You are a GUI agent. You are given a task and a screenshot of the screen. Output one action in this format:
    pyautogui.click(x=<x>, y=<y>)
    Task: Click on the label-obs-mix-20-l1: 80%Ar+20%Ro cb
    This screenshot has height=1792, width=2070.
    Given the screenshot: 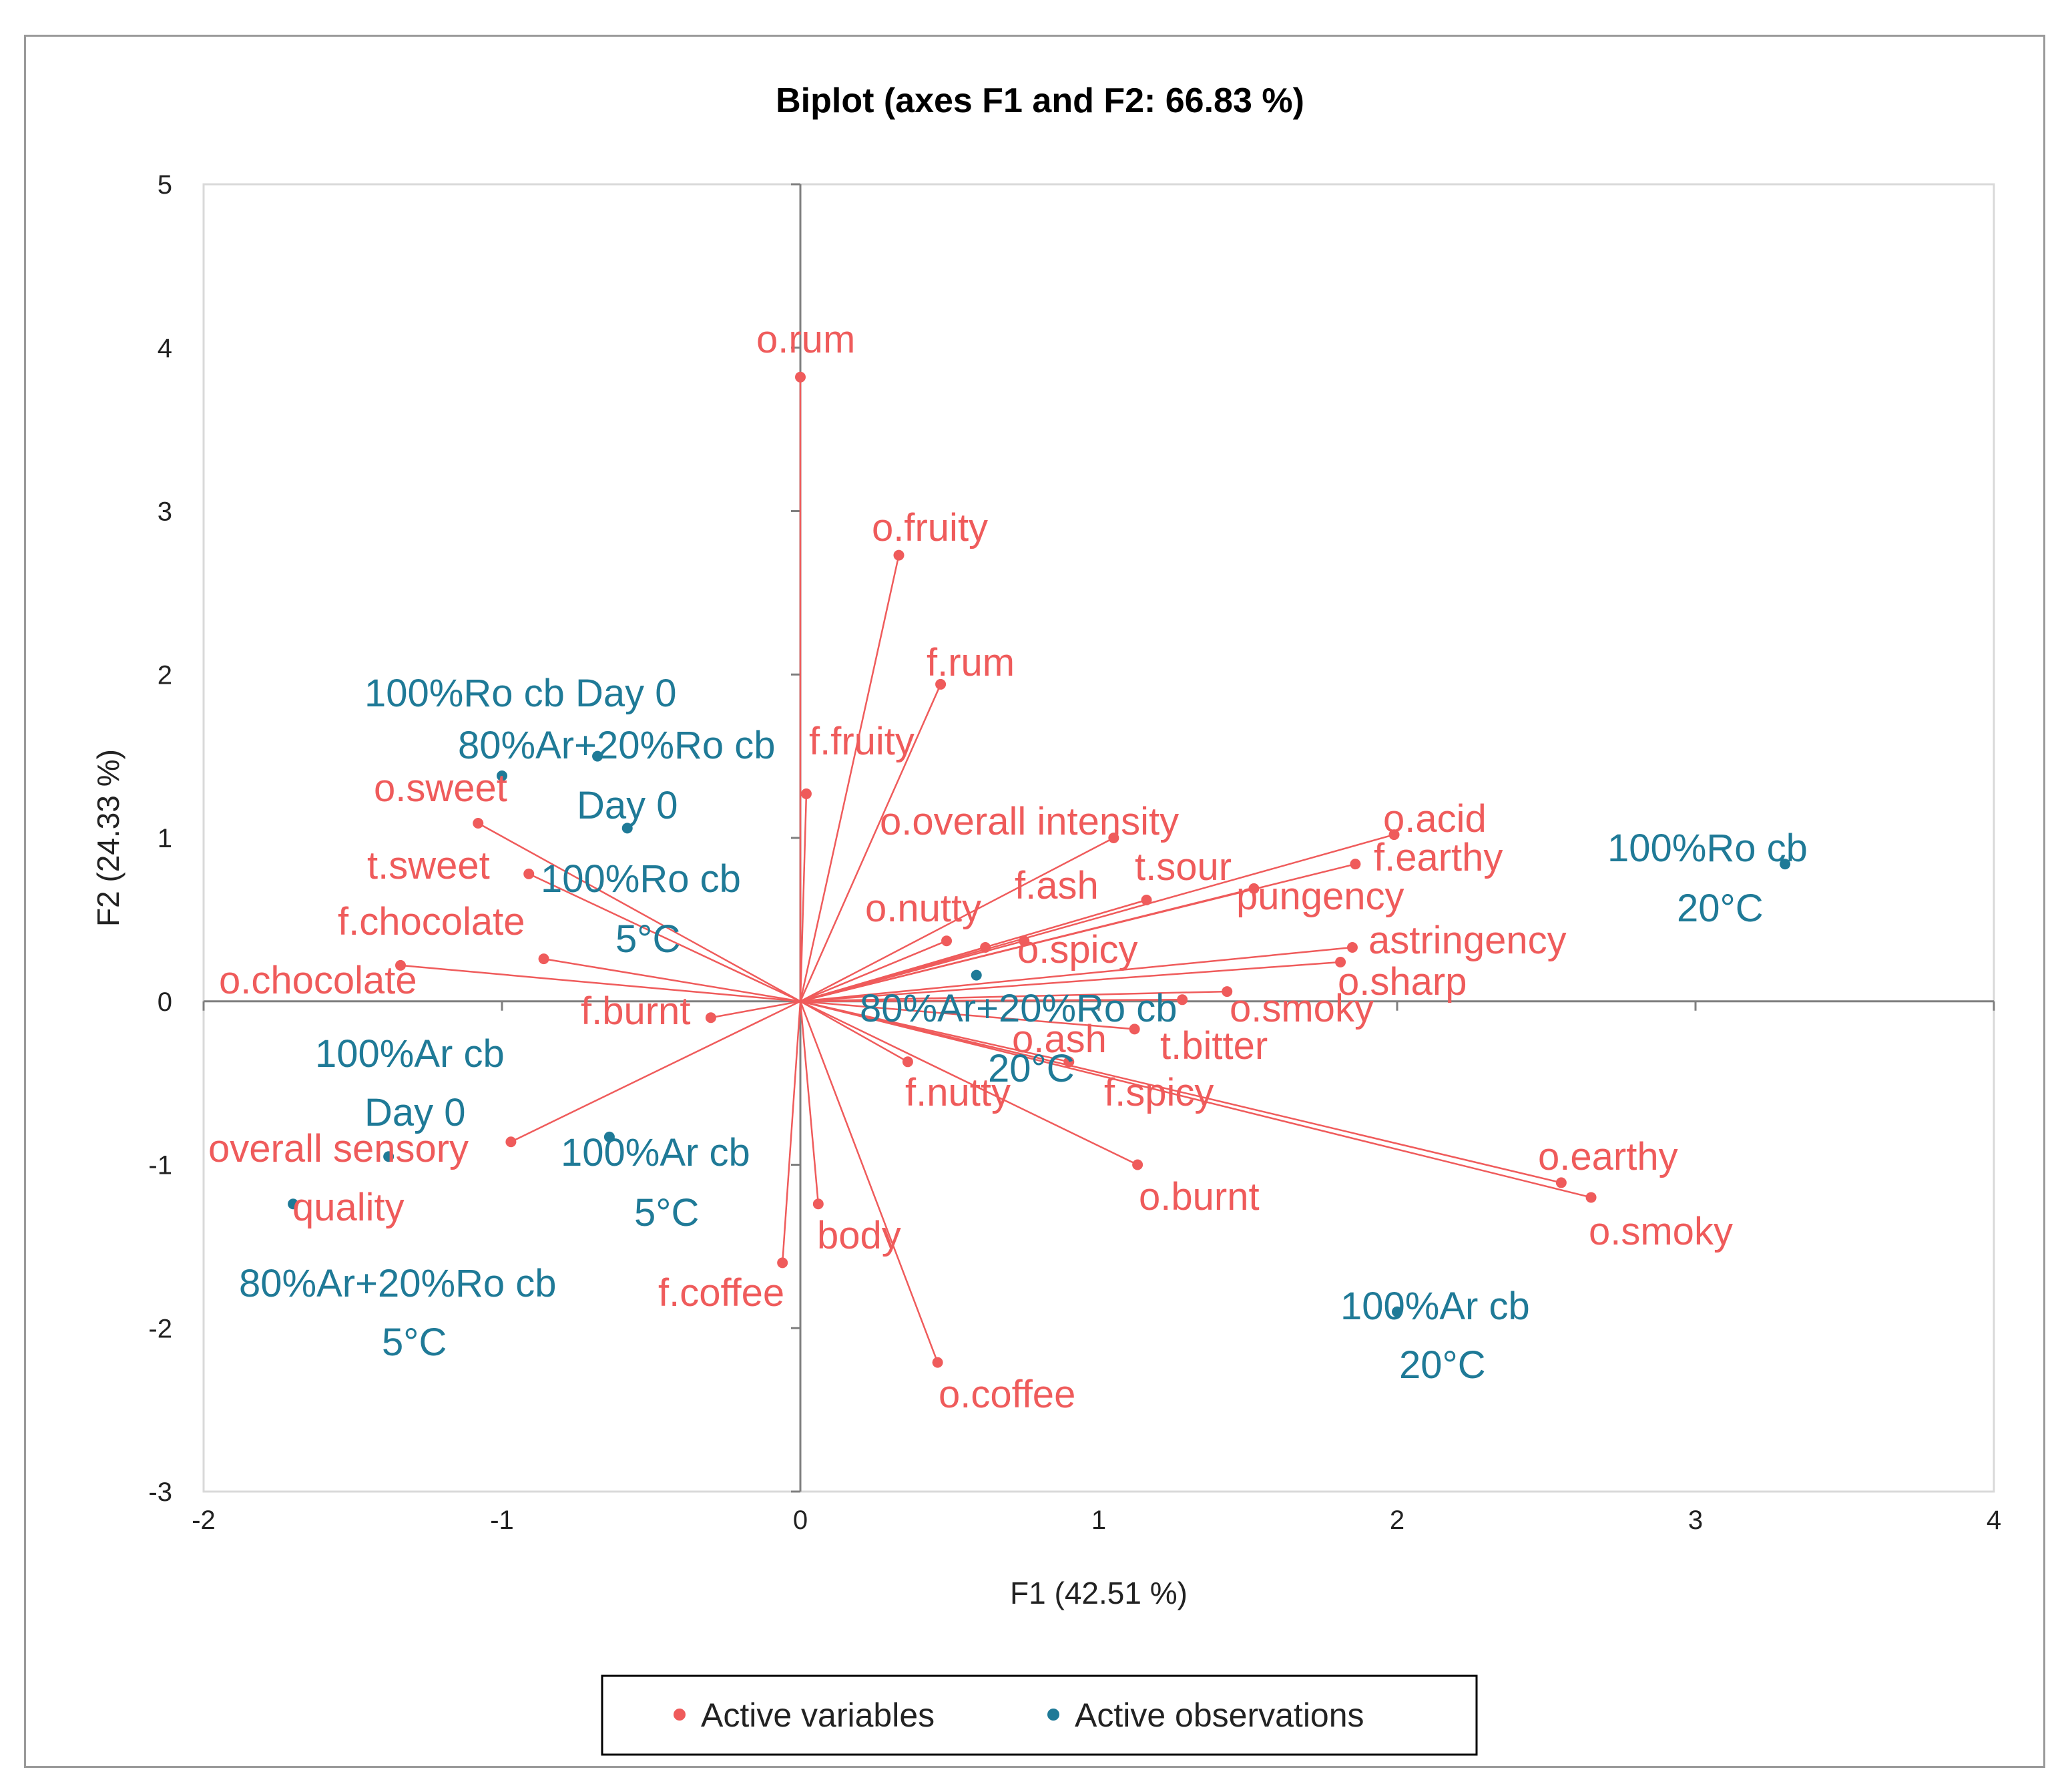 What is the action you would take?
    pyautogui.click(x=1019, y=1009)
    